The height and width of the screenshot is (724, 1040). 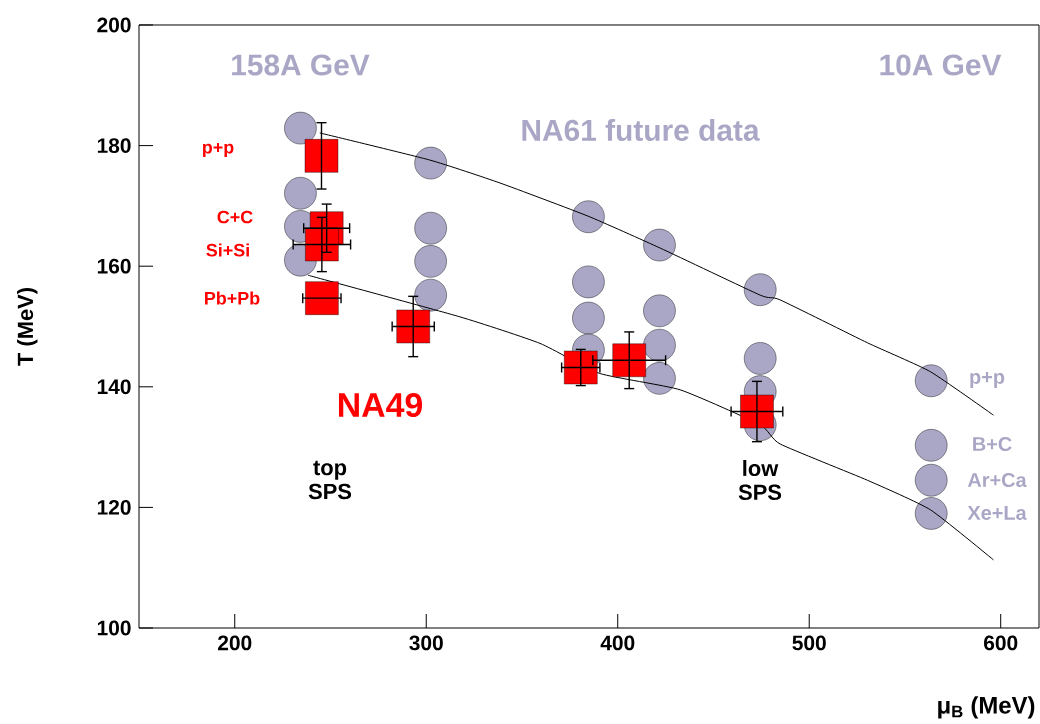 What do you see at coordinates (997, 480) in the screenshot?
I see `annotation: Ar+Ca` at bounding box center [997, 480].